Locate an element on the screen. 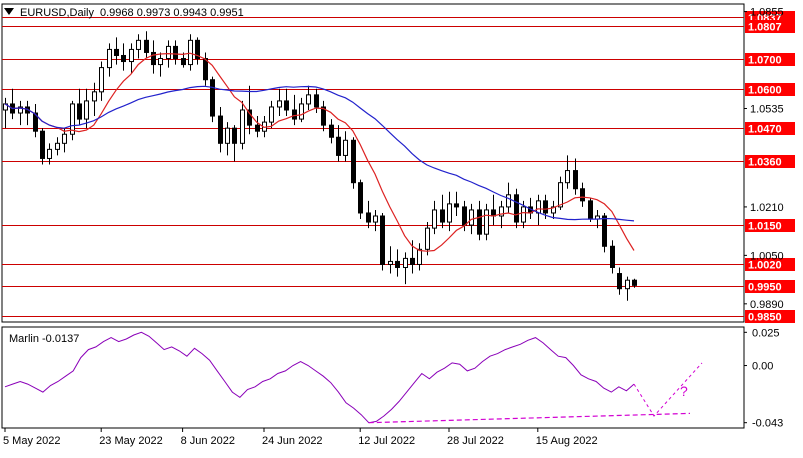 Image resolution: width=803 pixels, height=458 pixels. level-label: 1.0150 is located at coordinates (765, 227).